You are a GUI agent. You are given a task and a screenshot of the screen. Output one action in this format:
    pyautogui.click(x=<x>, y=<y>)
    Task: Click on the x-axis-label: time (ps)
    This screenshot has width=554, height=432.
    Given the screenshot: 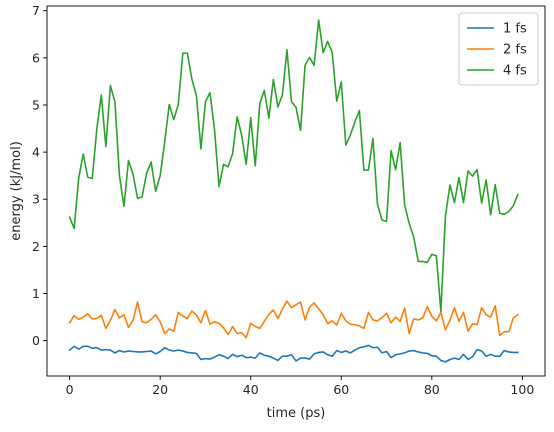 What is the action you would take?
    pyautogui.click(x=296, y=413)
    